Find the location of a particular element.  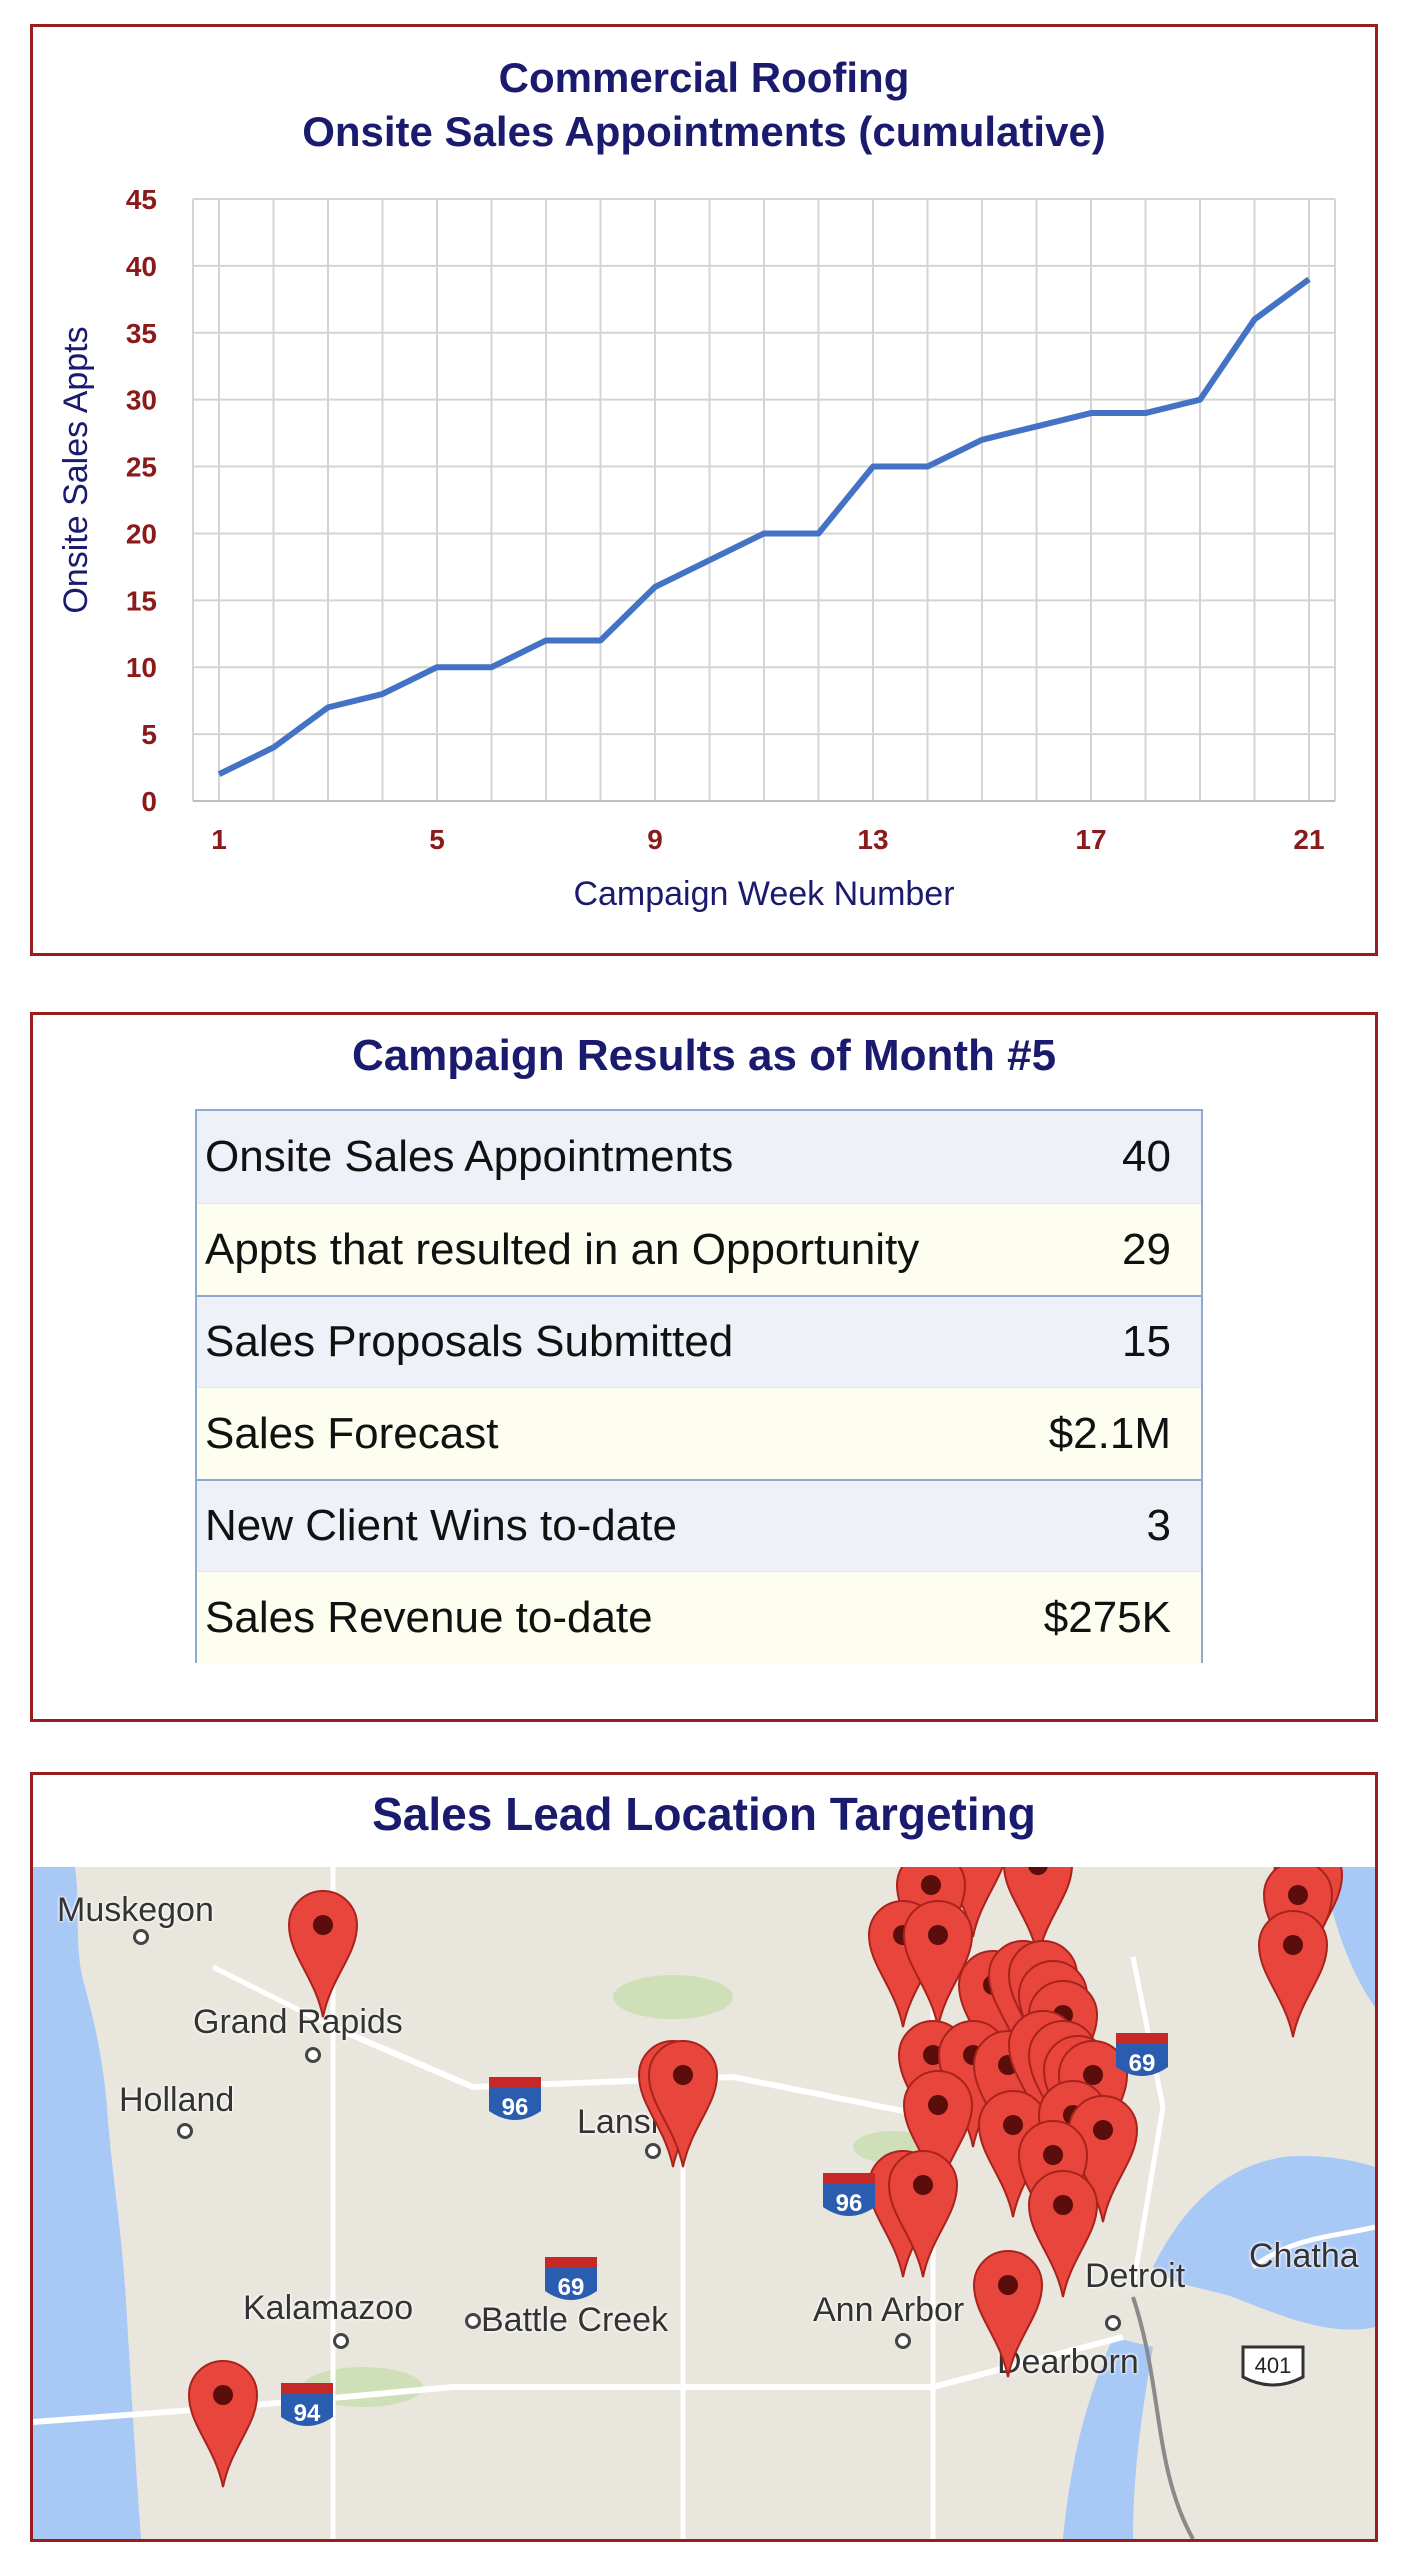

row-label: Onsite Sales Appointments is located at coordinates (469, 1156).